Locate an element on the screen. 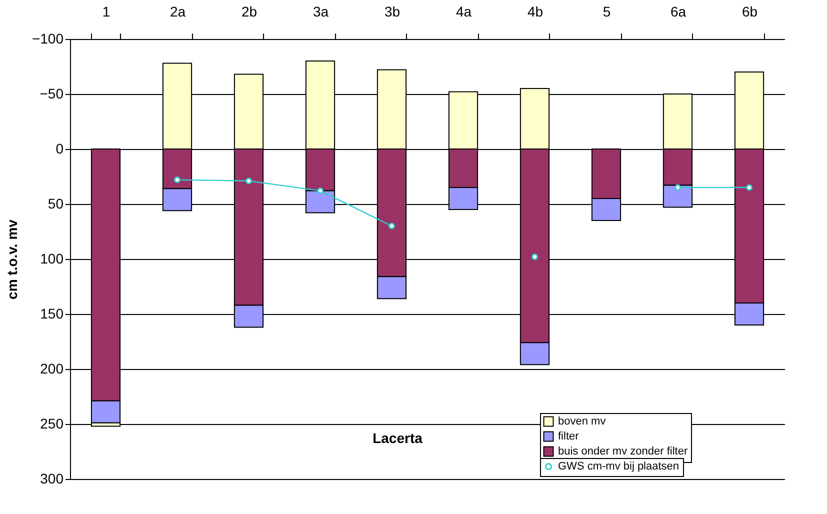  x-tick-label: 2a is located at coordinates (178, 12).